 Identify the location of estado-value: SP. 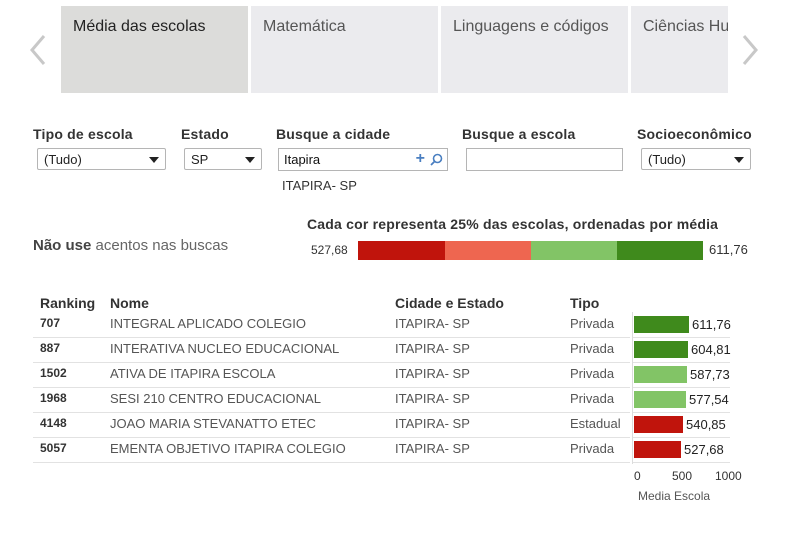
(200, 159).